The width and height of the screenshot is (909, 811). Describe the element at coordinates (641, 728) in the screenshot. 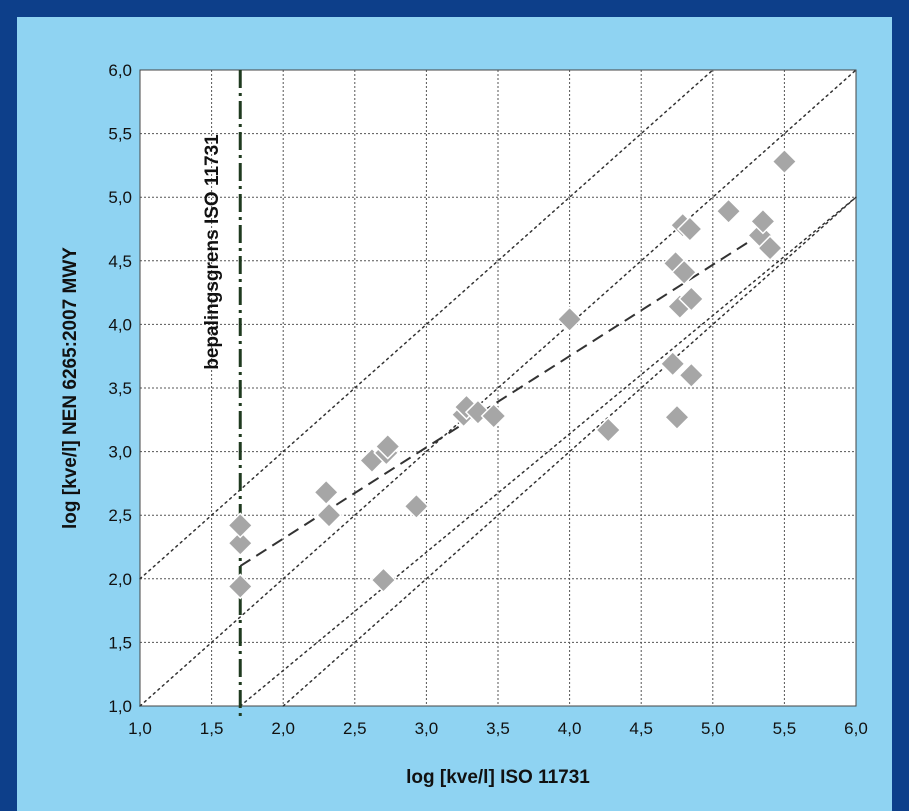

I see `x-tick-label: 4,5` at that location.